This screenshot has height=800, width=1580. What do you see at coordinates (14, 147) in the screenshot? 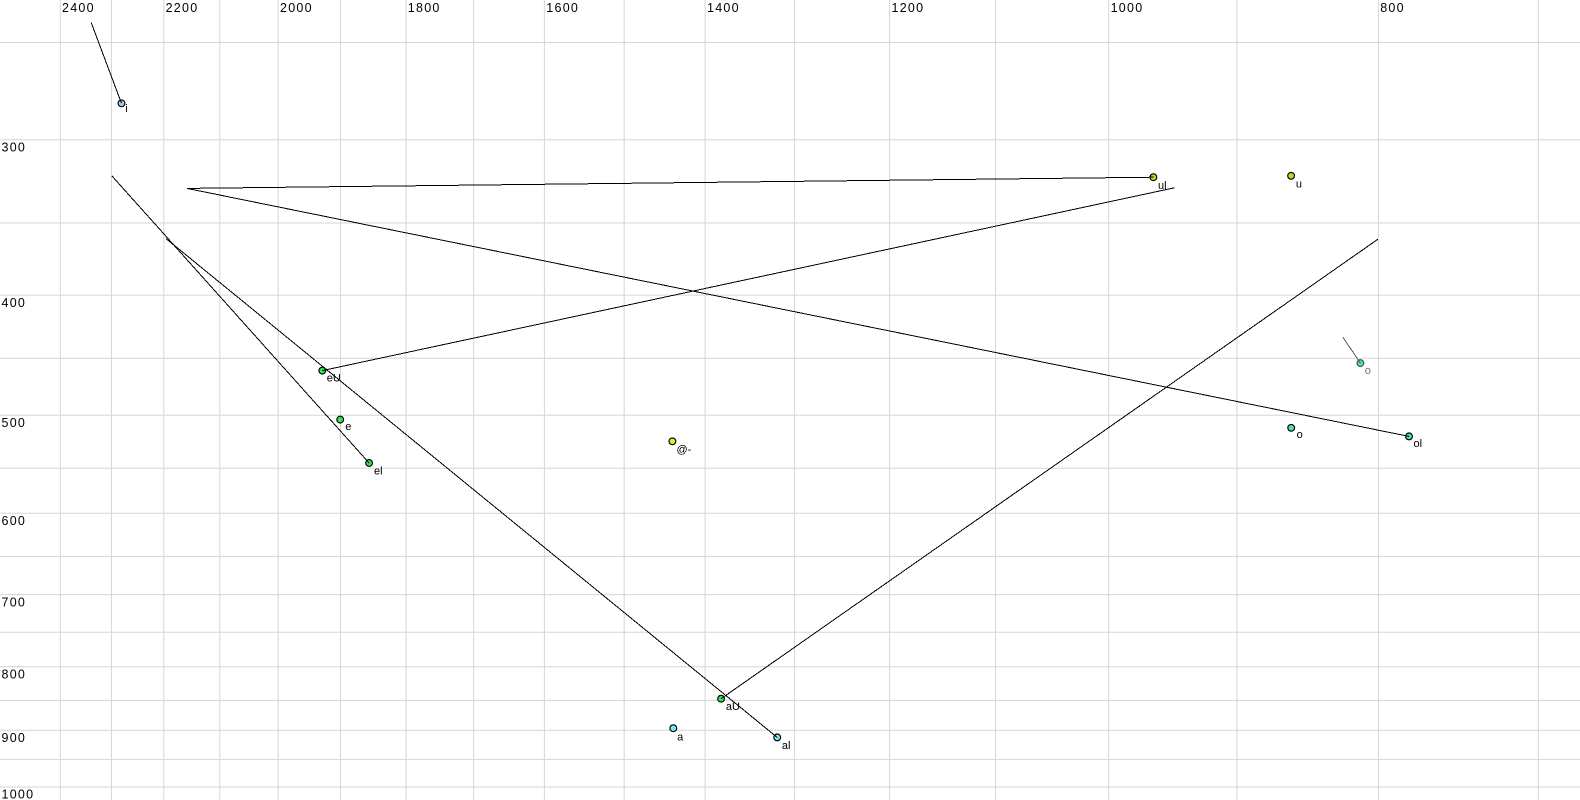
I see `svg-text: 300` at bounding box center [14, 147].